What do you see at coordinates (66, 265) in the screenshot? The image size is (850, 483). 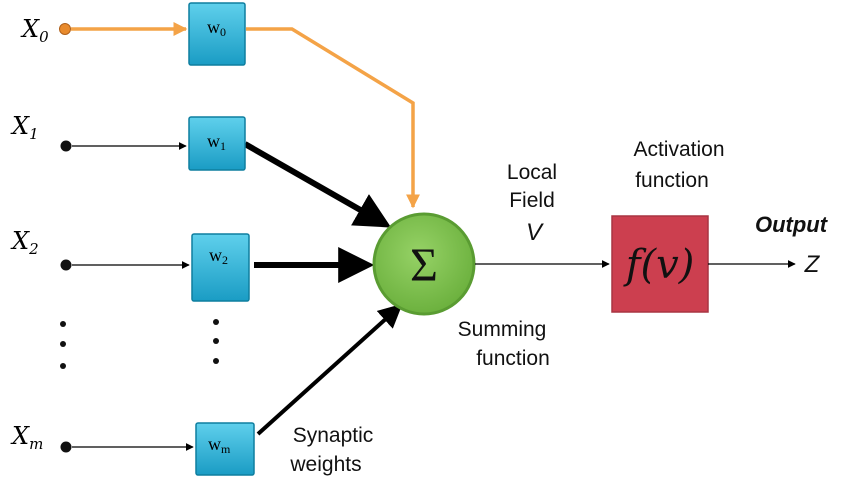 I see `input-node-x2` at bounding box center [66, 265].